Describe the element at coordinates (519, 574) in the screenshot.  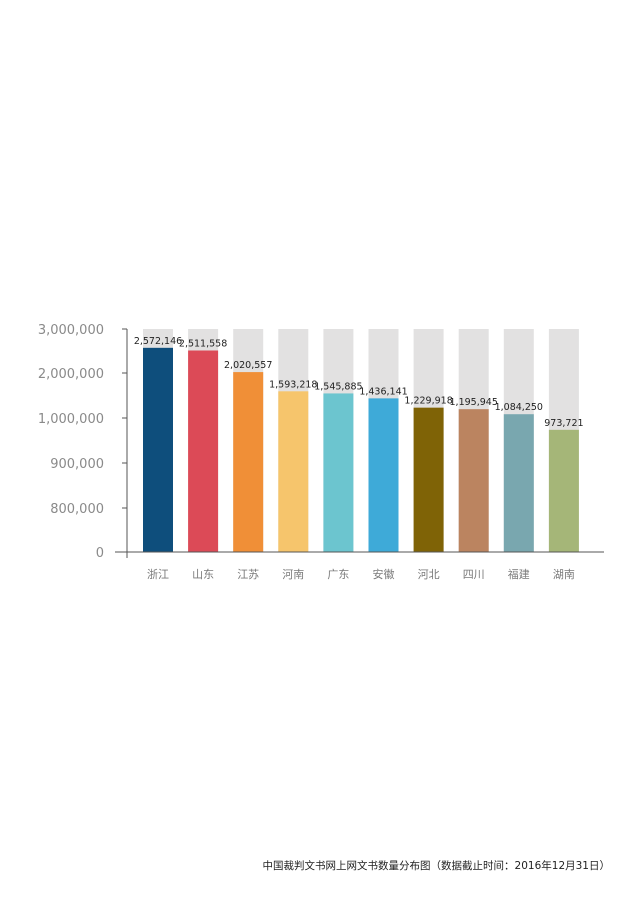
I see `category-label: 福建` at that location.